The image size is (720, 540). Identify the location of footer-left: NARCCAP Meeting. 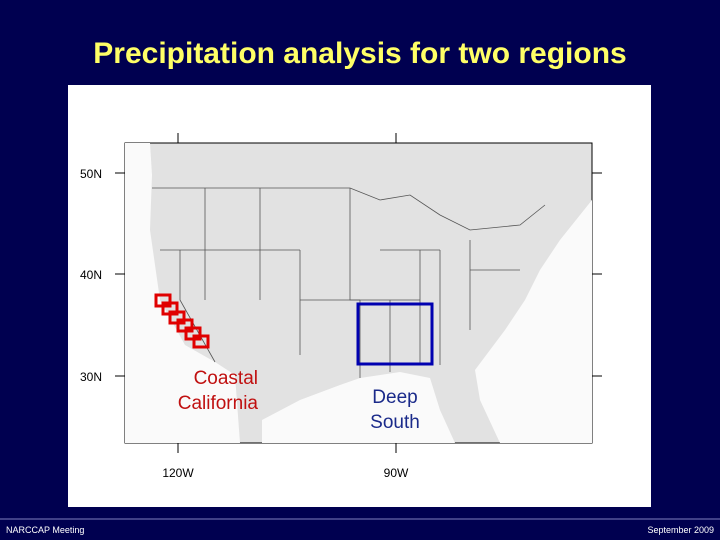
(45, 530).